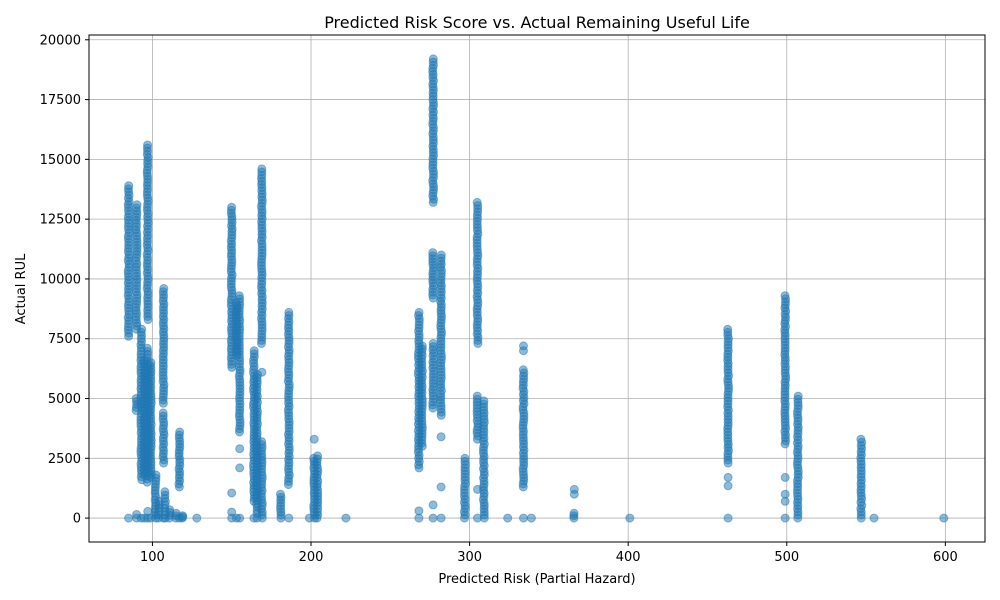 This screenshot has width=1000, height=600. Describe the element at coordinates (64, 399) in the screenshot. I see `y-tick-label: 5000` at that location.